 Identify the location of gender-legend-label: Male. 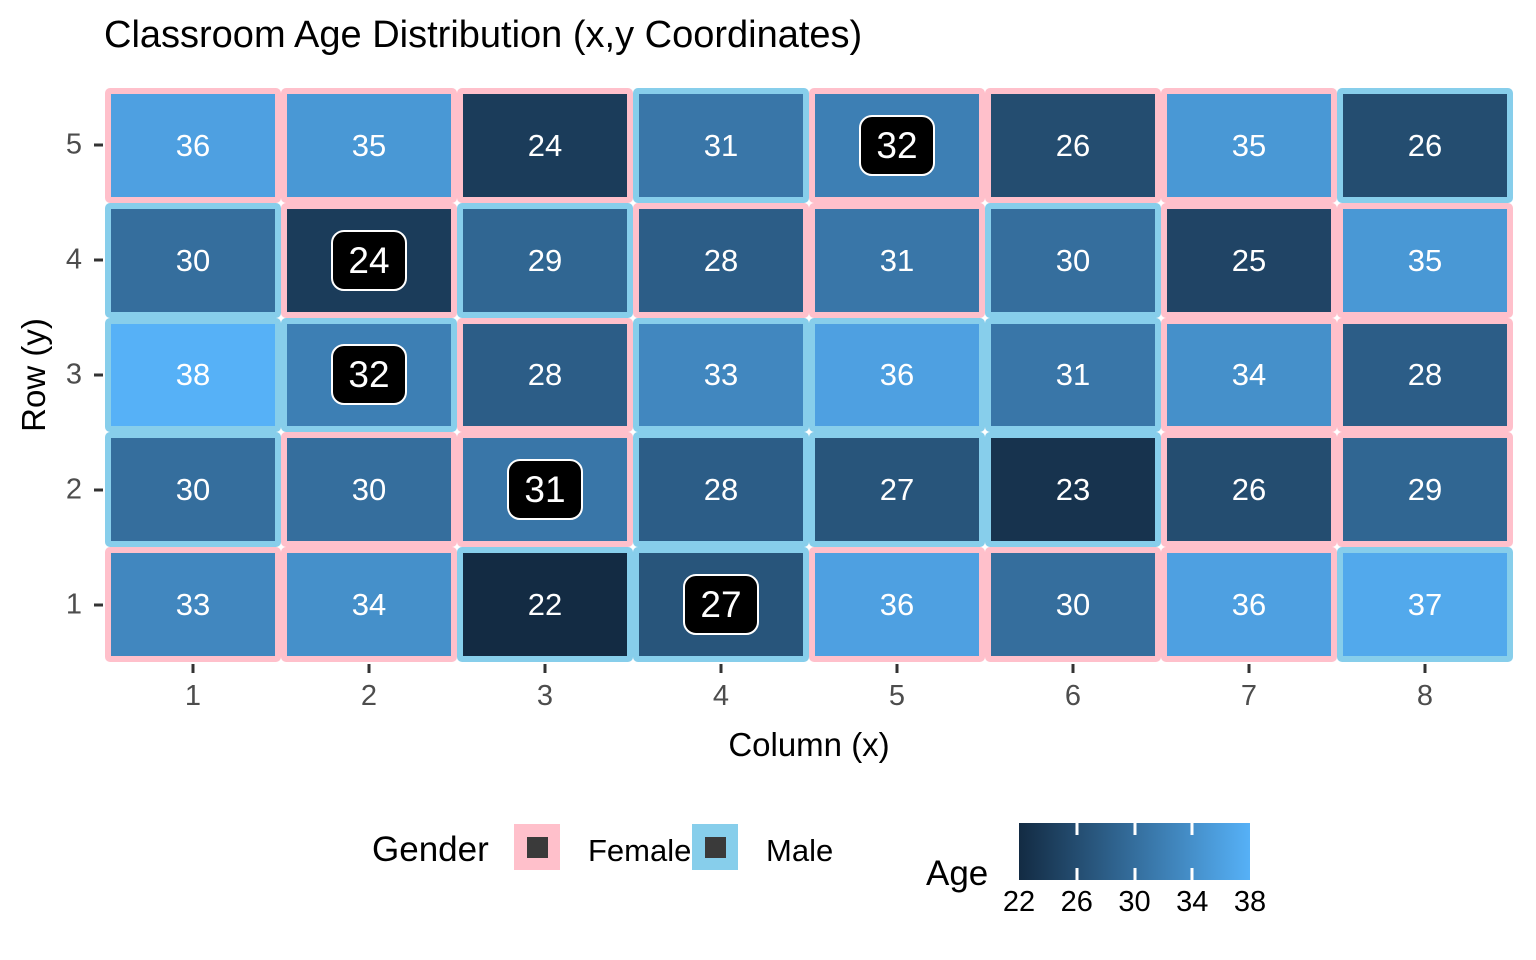
(800, 850).